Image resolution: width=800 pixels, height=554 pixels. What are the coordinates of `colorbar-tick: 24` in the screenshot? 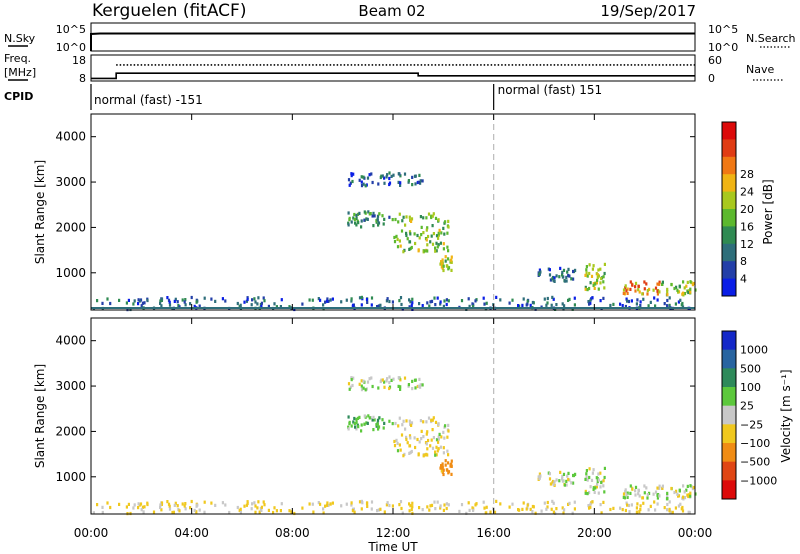 It's located at (747, 192).